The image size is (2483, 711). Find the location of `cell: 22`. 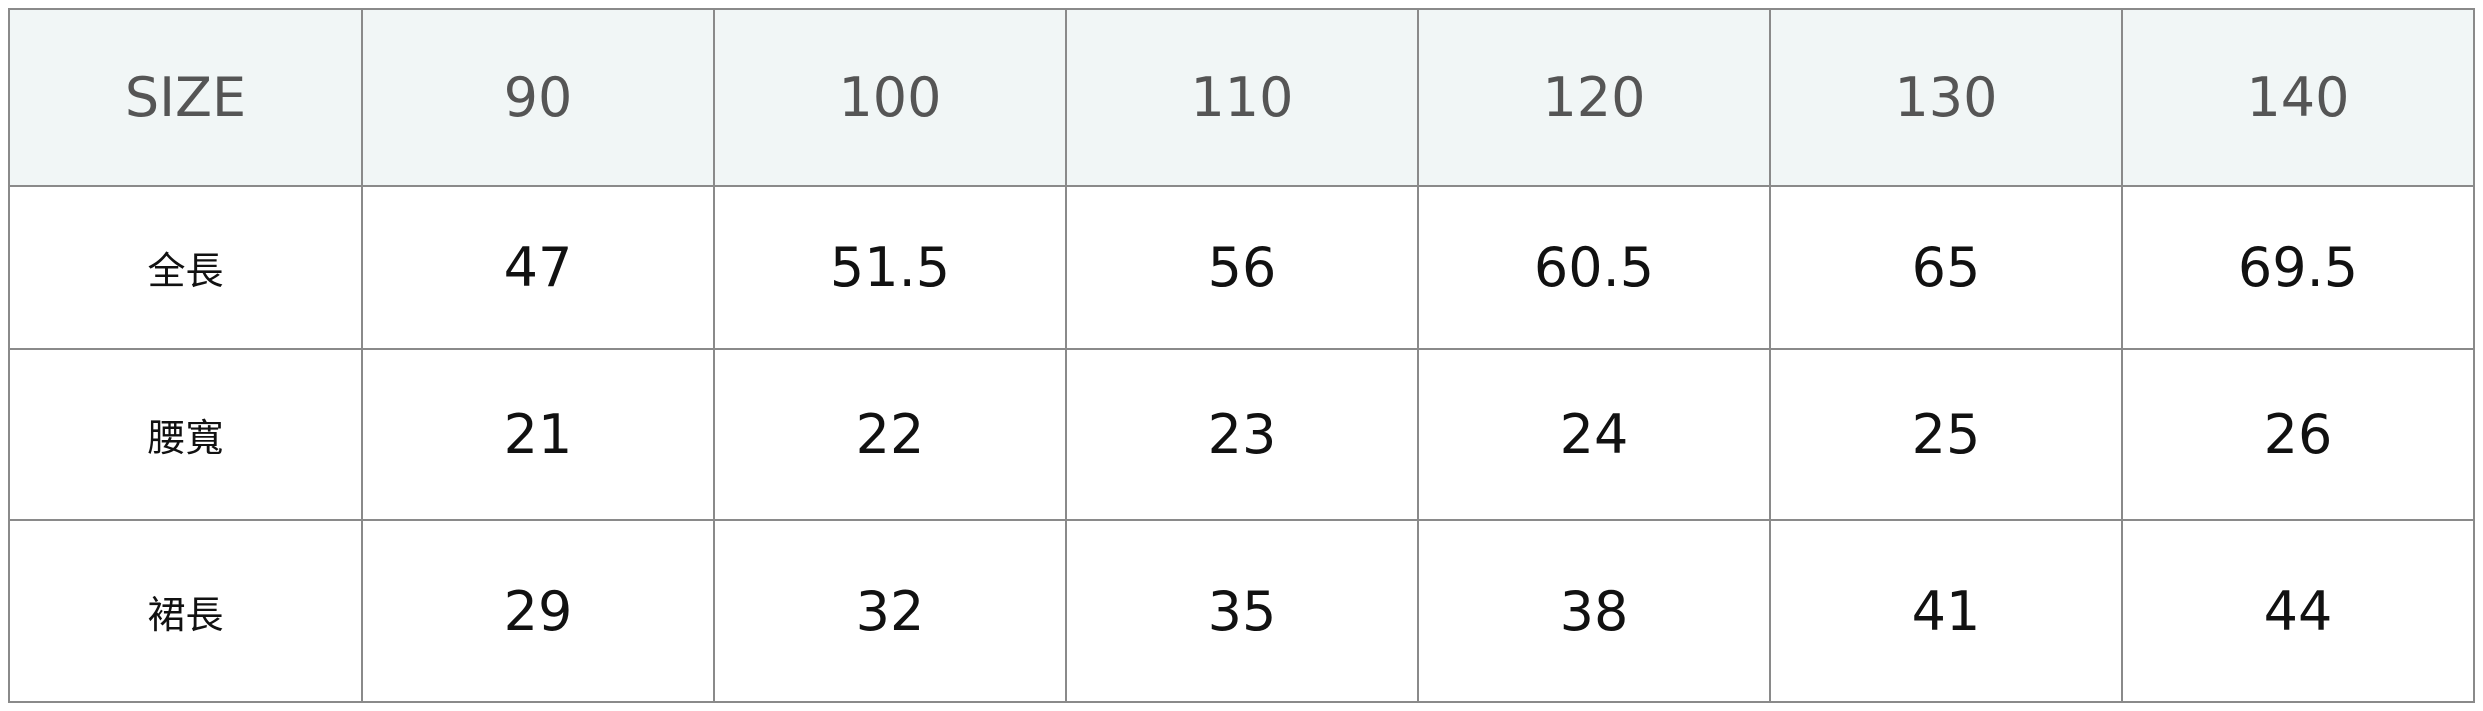

cell: 22 is located at coordinates (890, 434).